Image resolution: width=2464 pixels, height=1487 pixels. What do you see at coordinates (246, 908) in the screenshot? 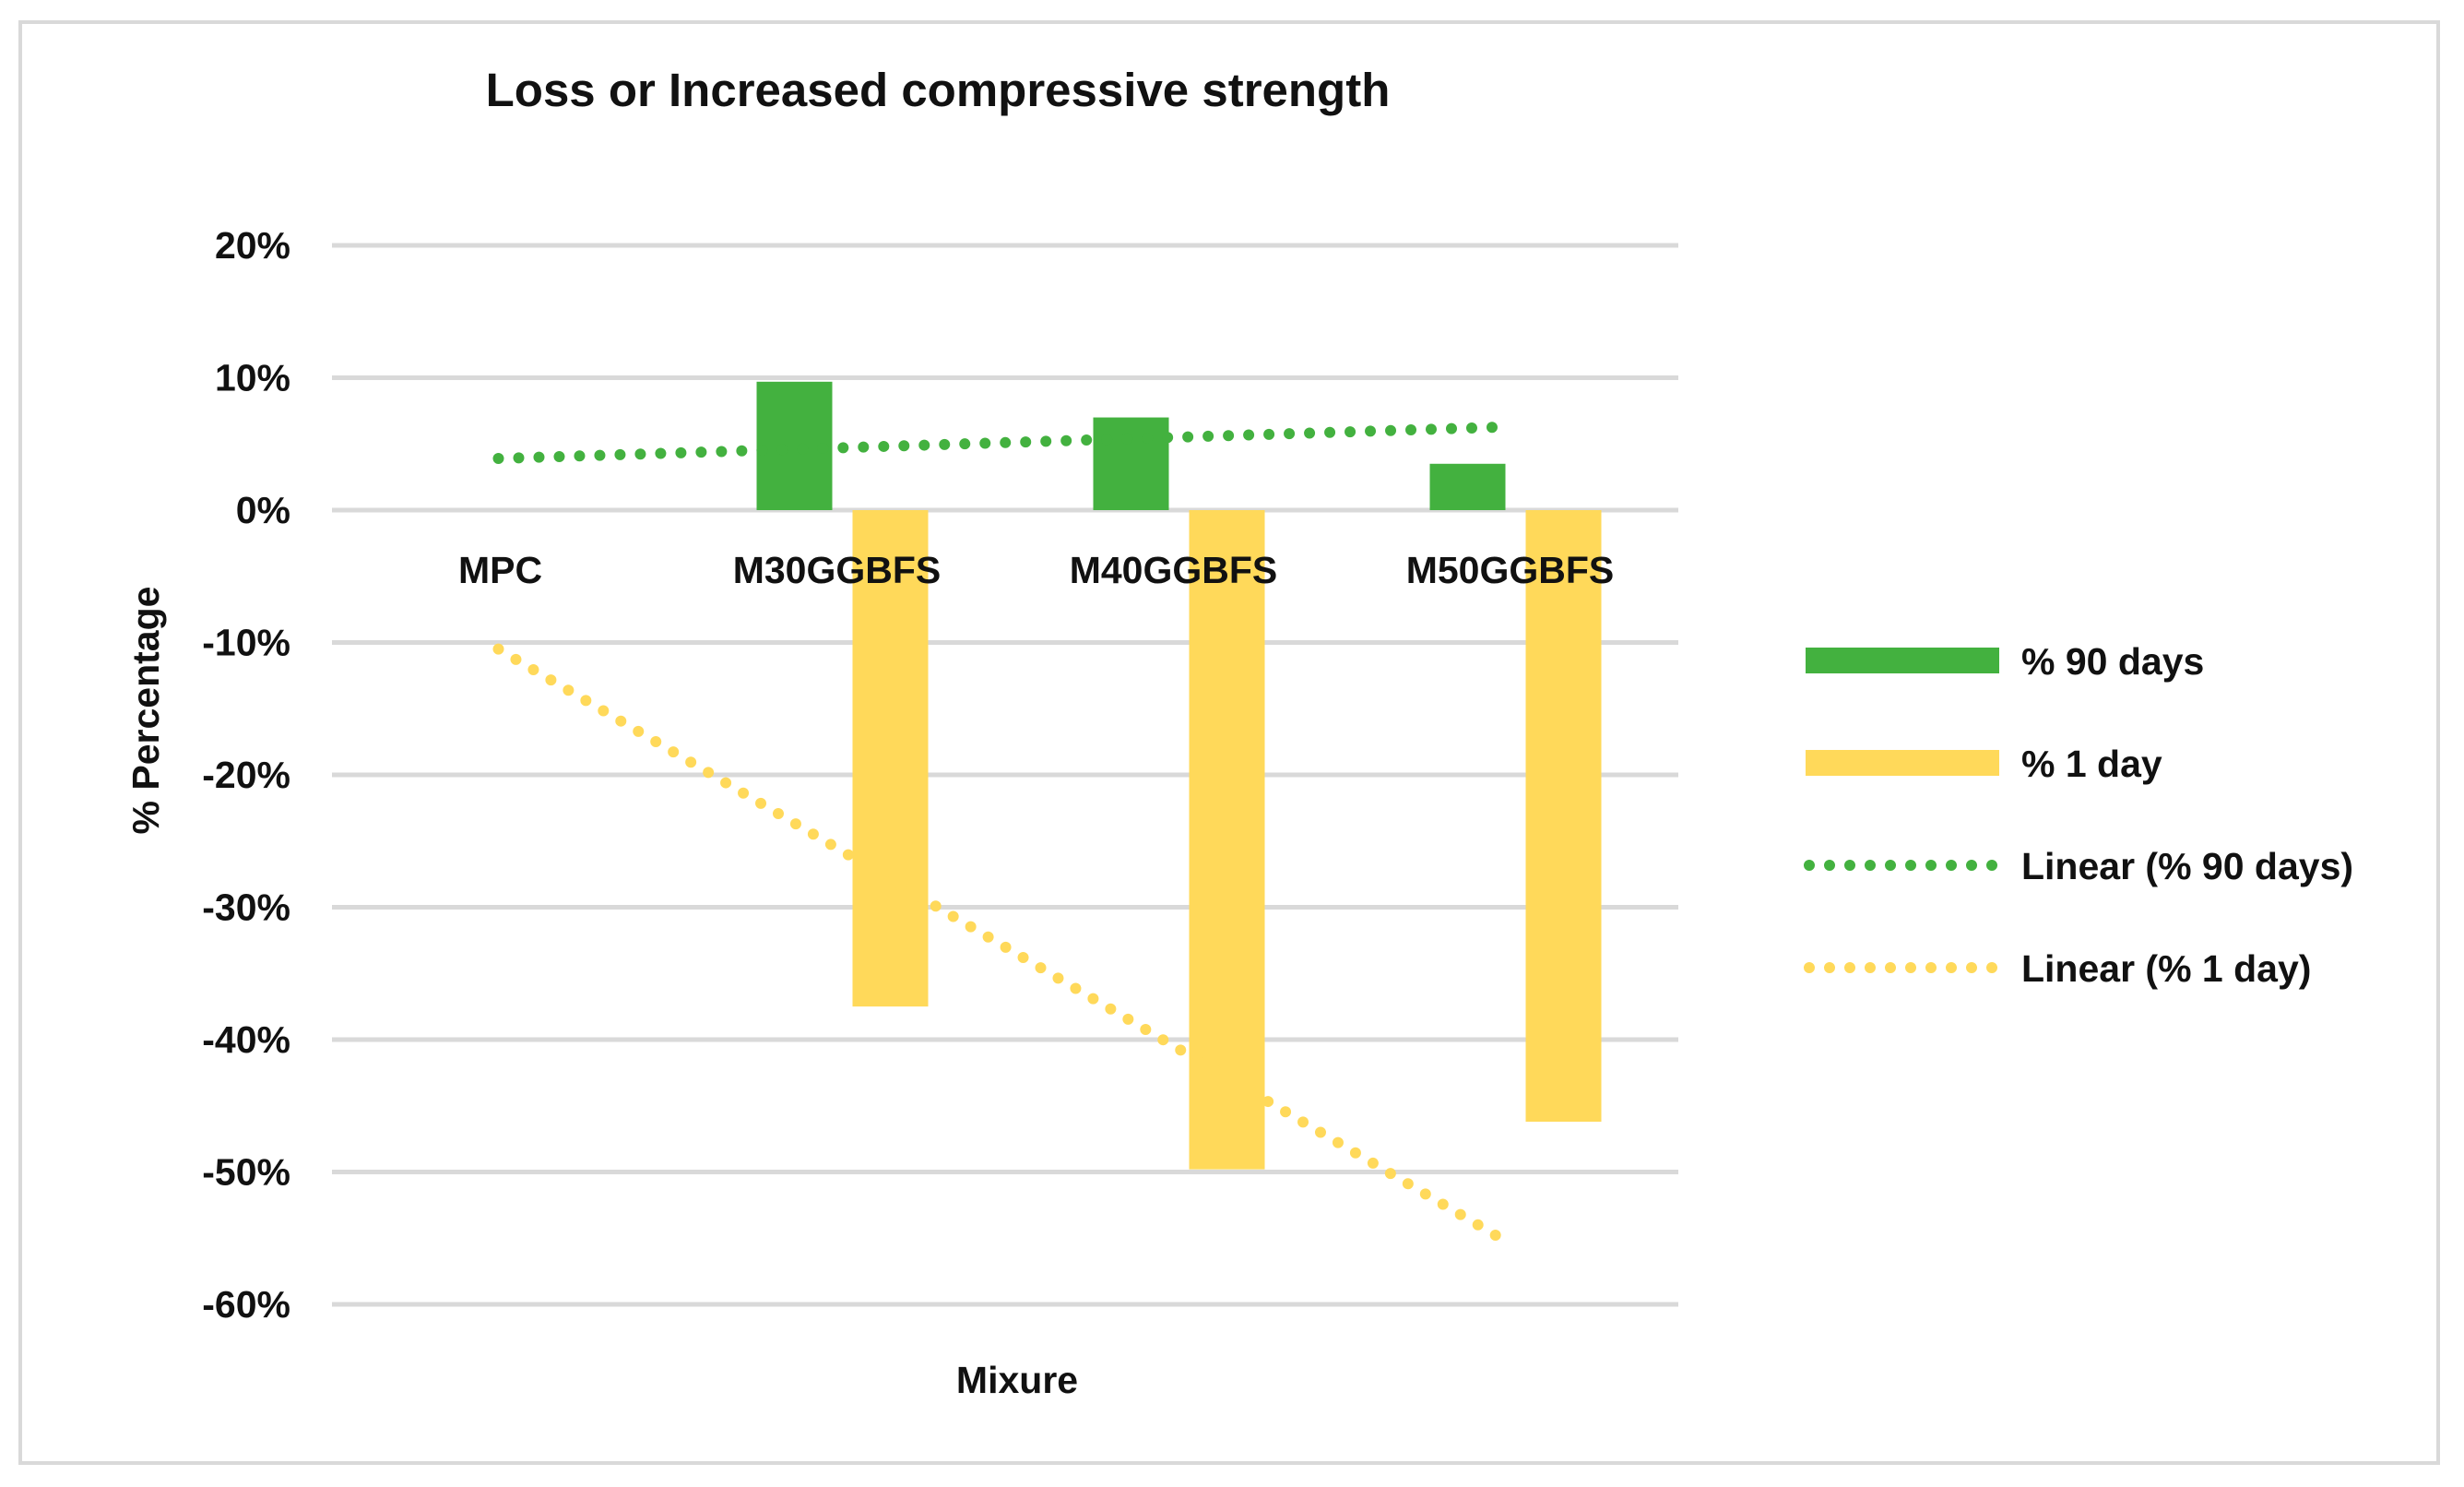
I see `y-tick-label: -30%` at bounding box center [246, 908].